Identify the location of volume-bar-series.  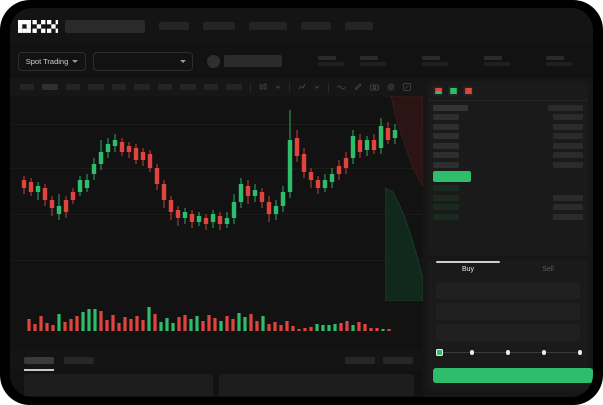
(209, 319).